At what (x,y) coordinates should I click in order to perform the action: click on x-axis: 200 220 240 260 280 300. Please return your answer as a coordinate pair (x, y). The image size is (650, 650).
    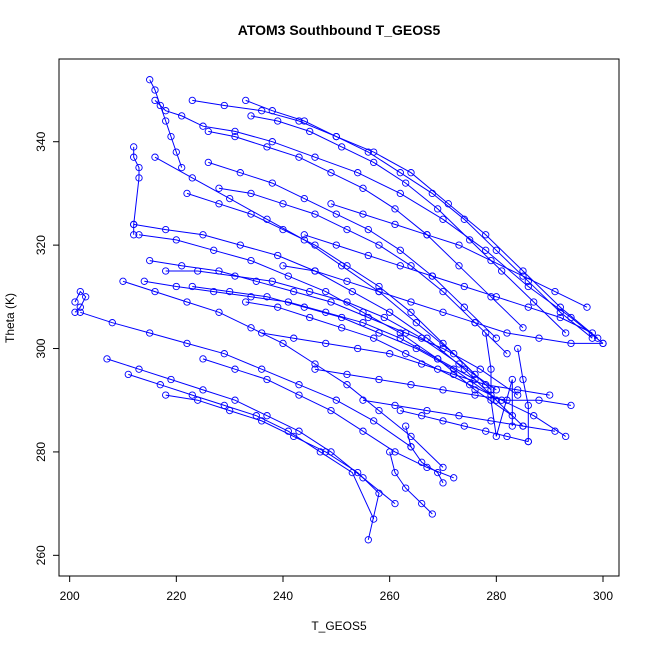
    Looking at the image, I should click on (336, 589).